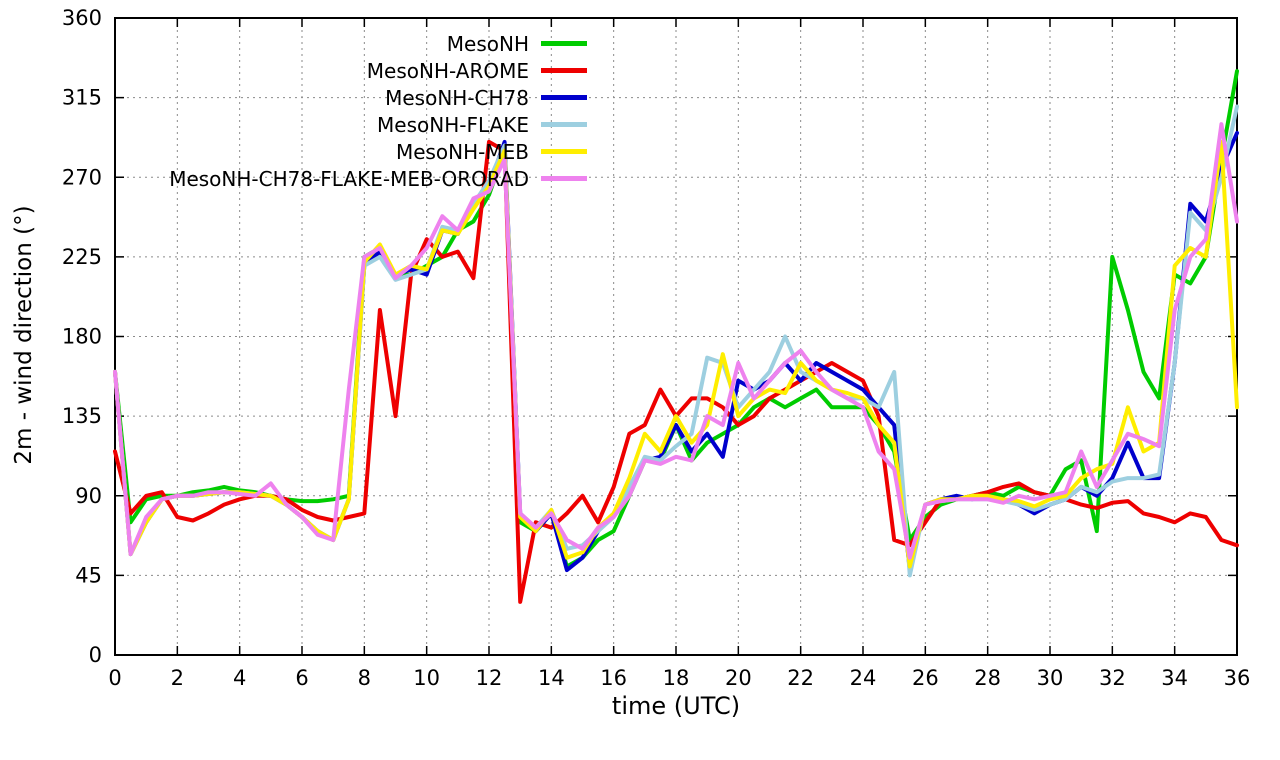  Describe the element at coordinates (453, 124) in the screenshot. I see `legend-label: MesoNH-FLAKE` at that location.